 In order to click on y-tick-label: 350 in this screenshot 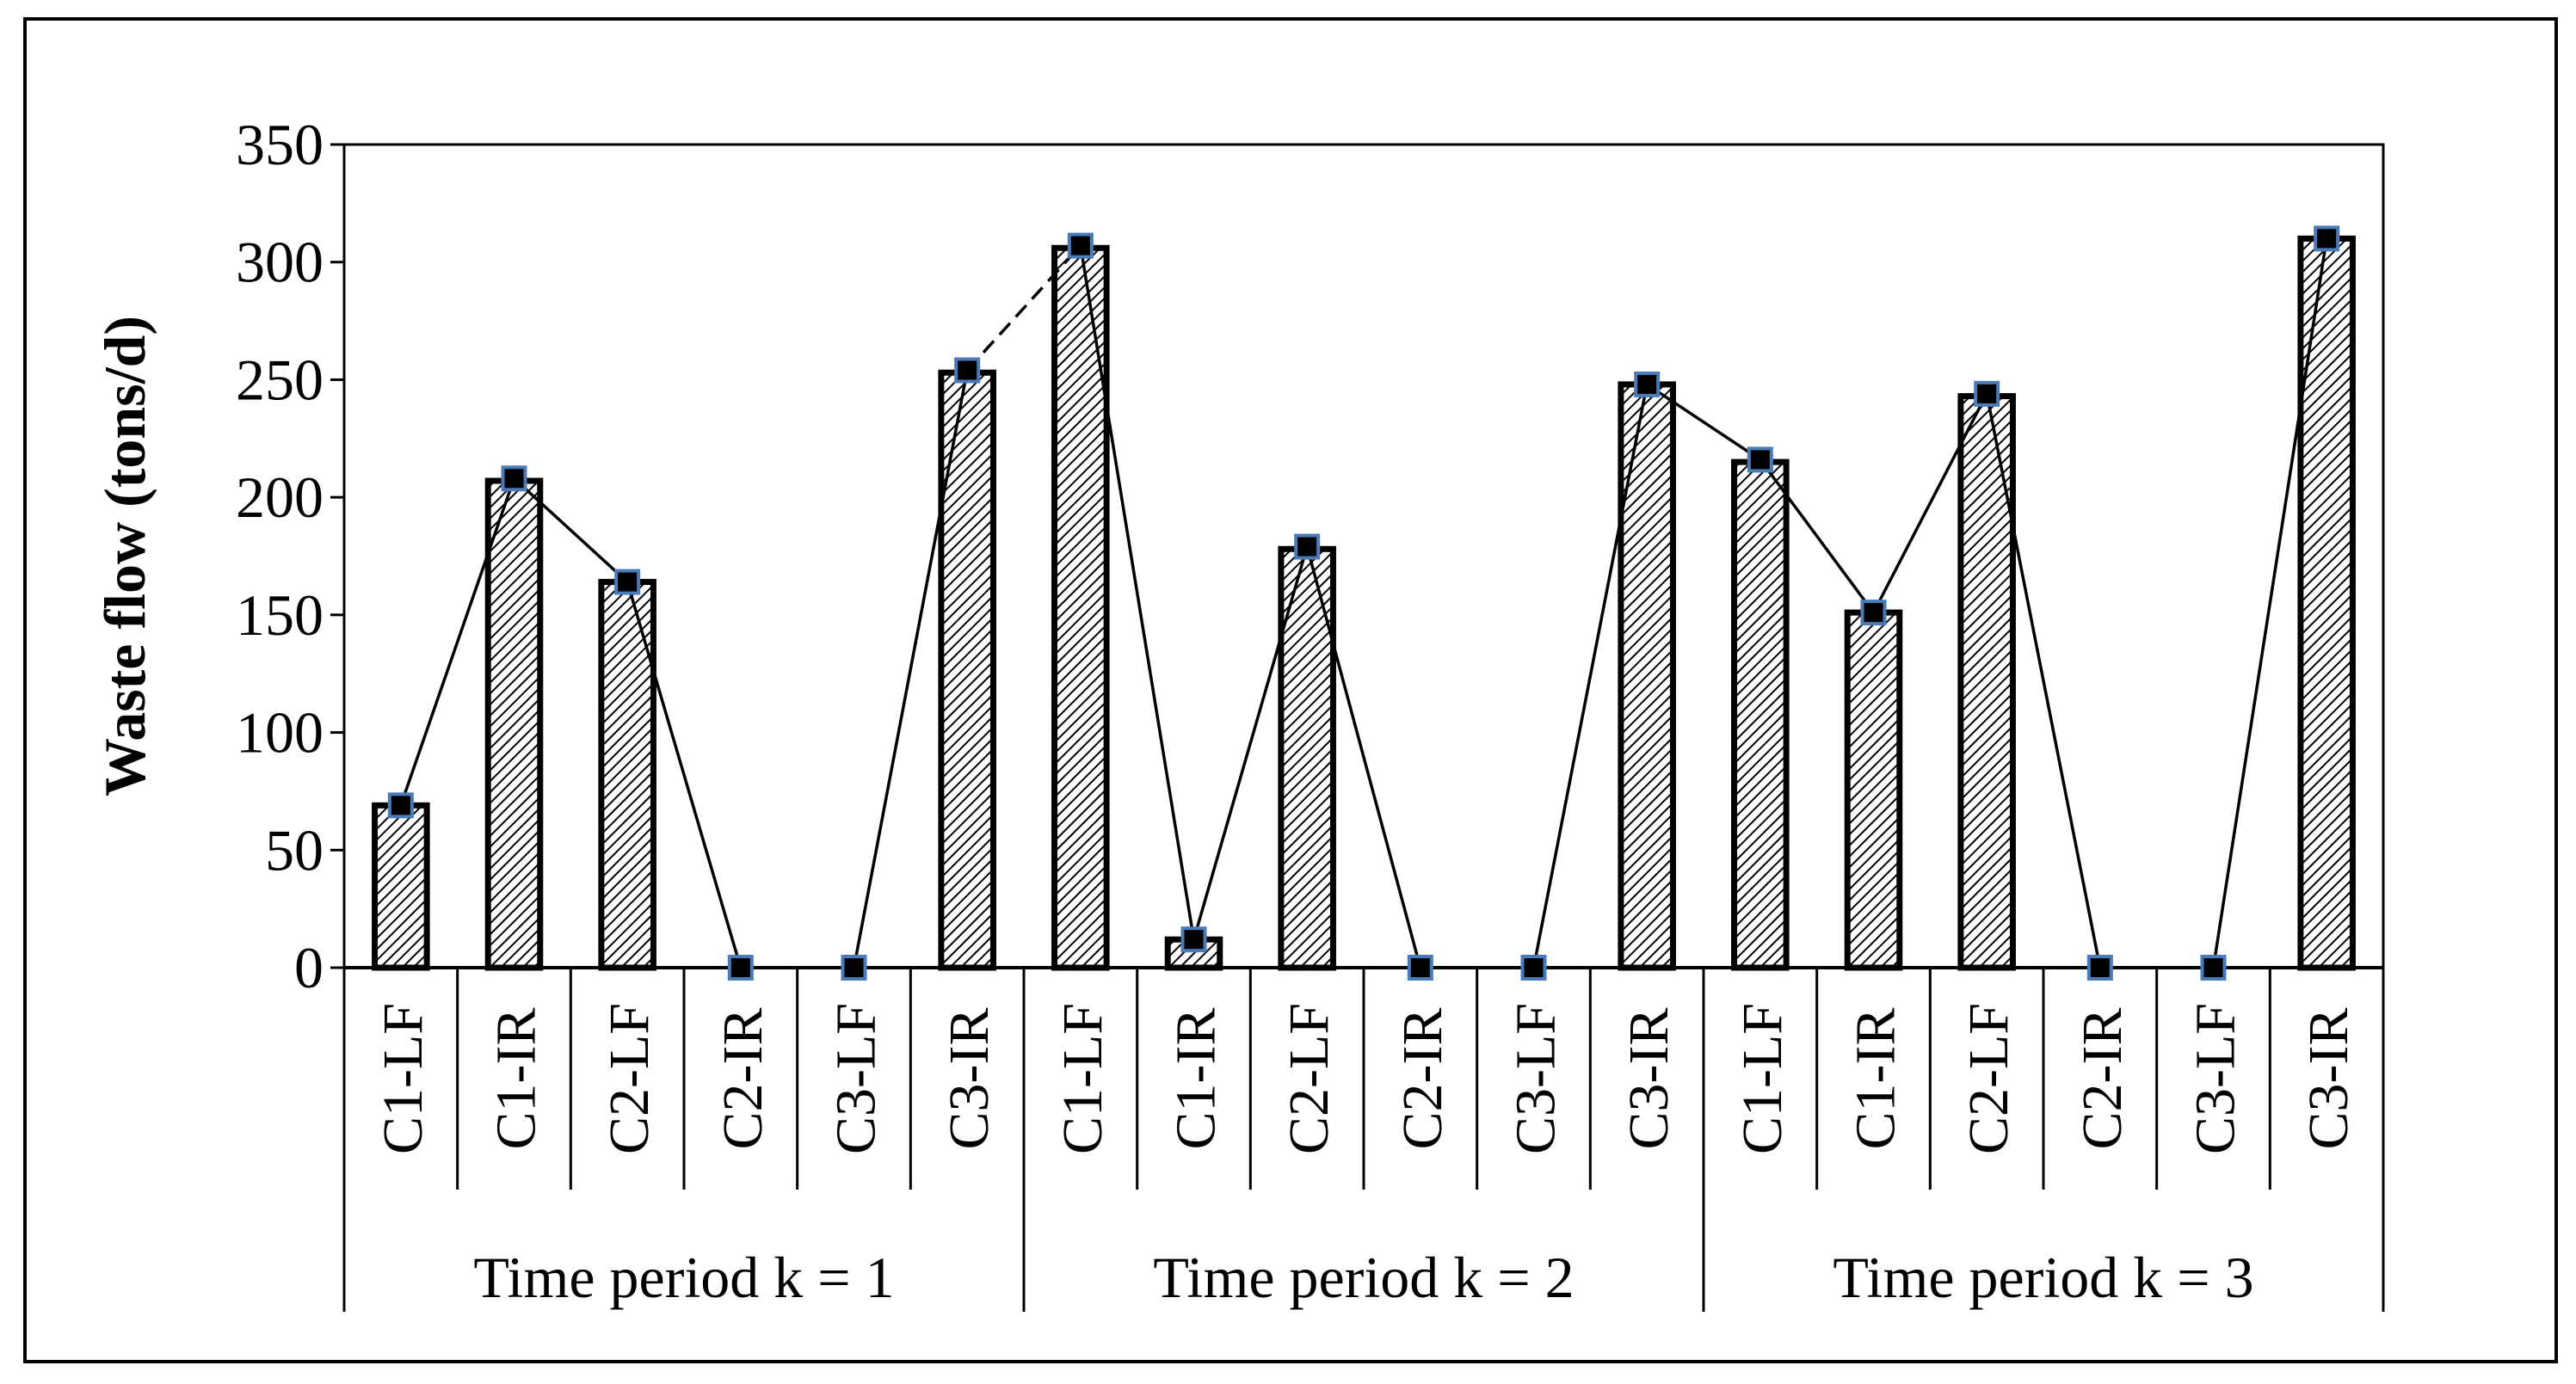, I will do `click(280, 144)`.